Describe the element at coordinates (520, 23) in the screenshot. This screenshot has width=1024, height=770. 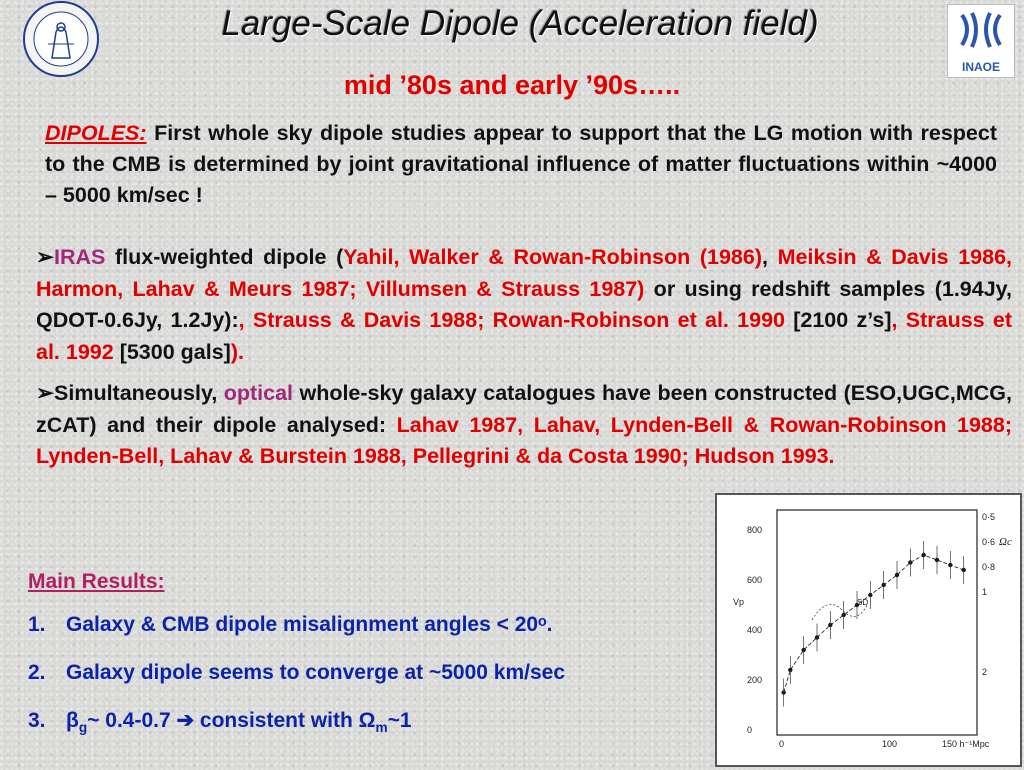
I see `slide-title: Large-Scale Dipole (Acceleration field)` at that location.